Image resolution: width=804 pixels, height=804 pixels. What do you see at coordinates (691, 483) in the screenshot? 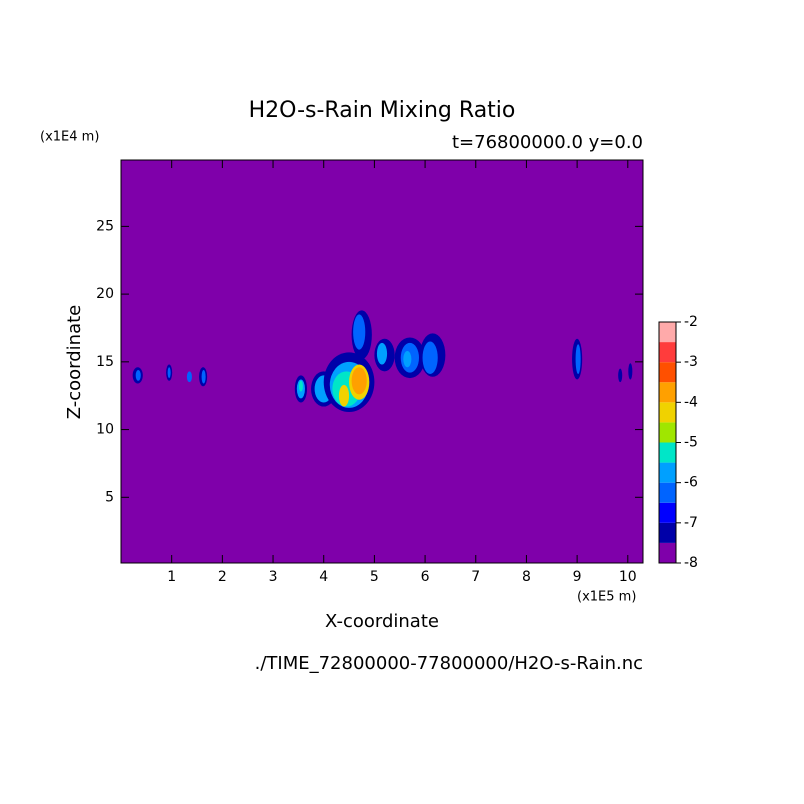
I see `colorbar-tick-label: -6` at bounding box center [691, 483].